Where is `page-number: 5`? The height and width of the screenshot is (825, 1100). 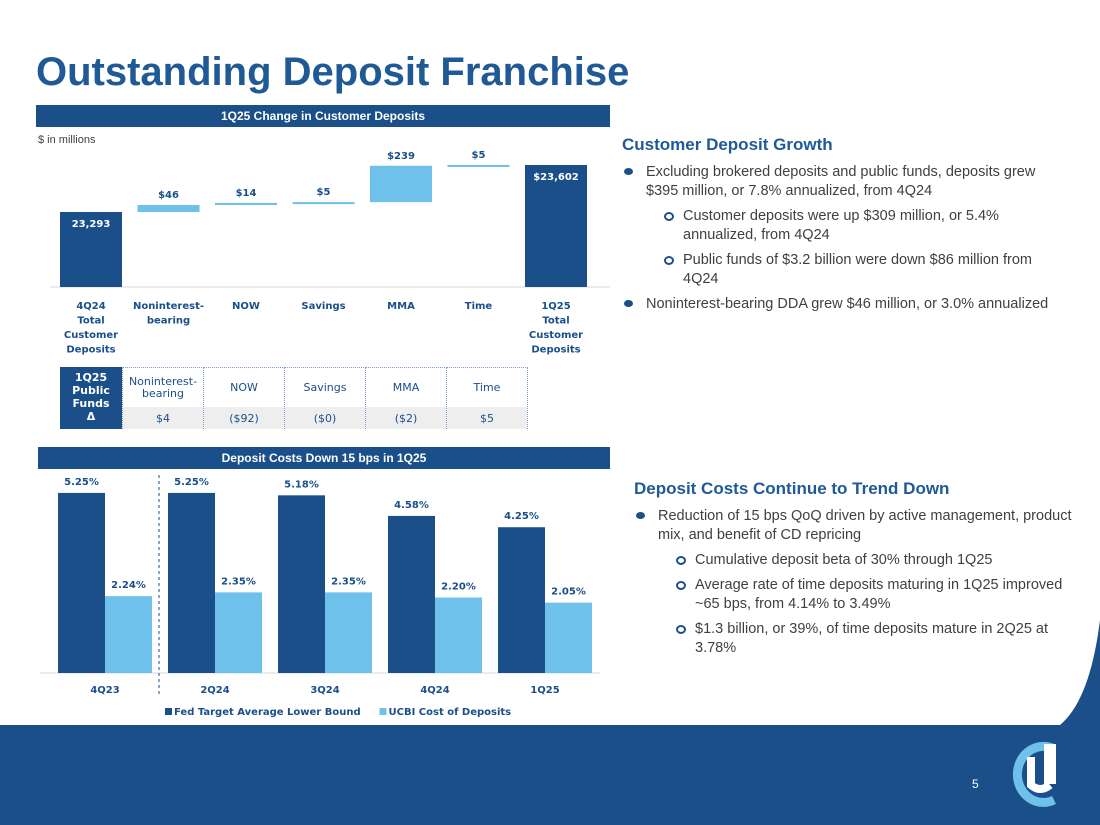
page-number: 5 is located at coordinates (975, 784).